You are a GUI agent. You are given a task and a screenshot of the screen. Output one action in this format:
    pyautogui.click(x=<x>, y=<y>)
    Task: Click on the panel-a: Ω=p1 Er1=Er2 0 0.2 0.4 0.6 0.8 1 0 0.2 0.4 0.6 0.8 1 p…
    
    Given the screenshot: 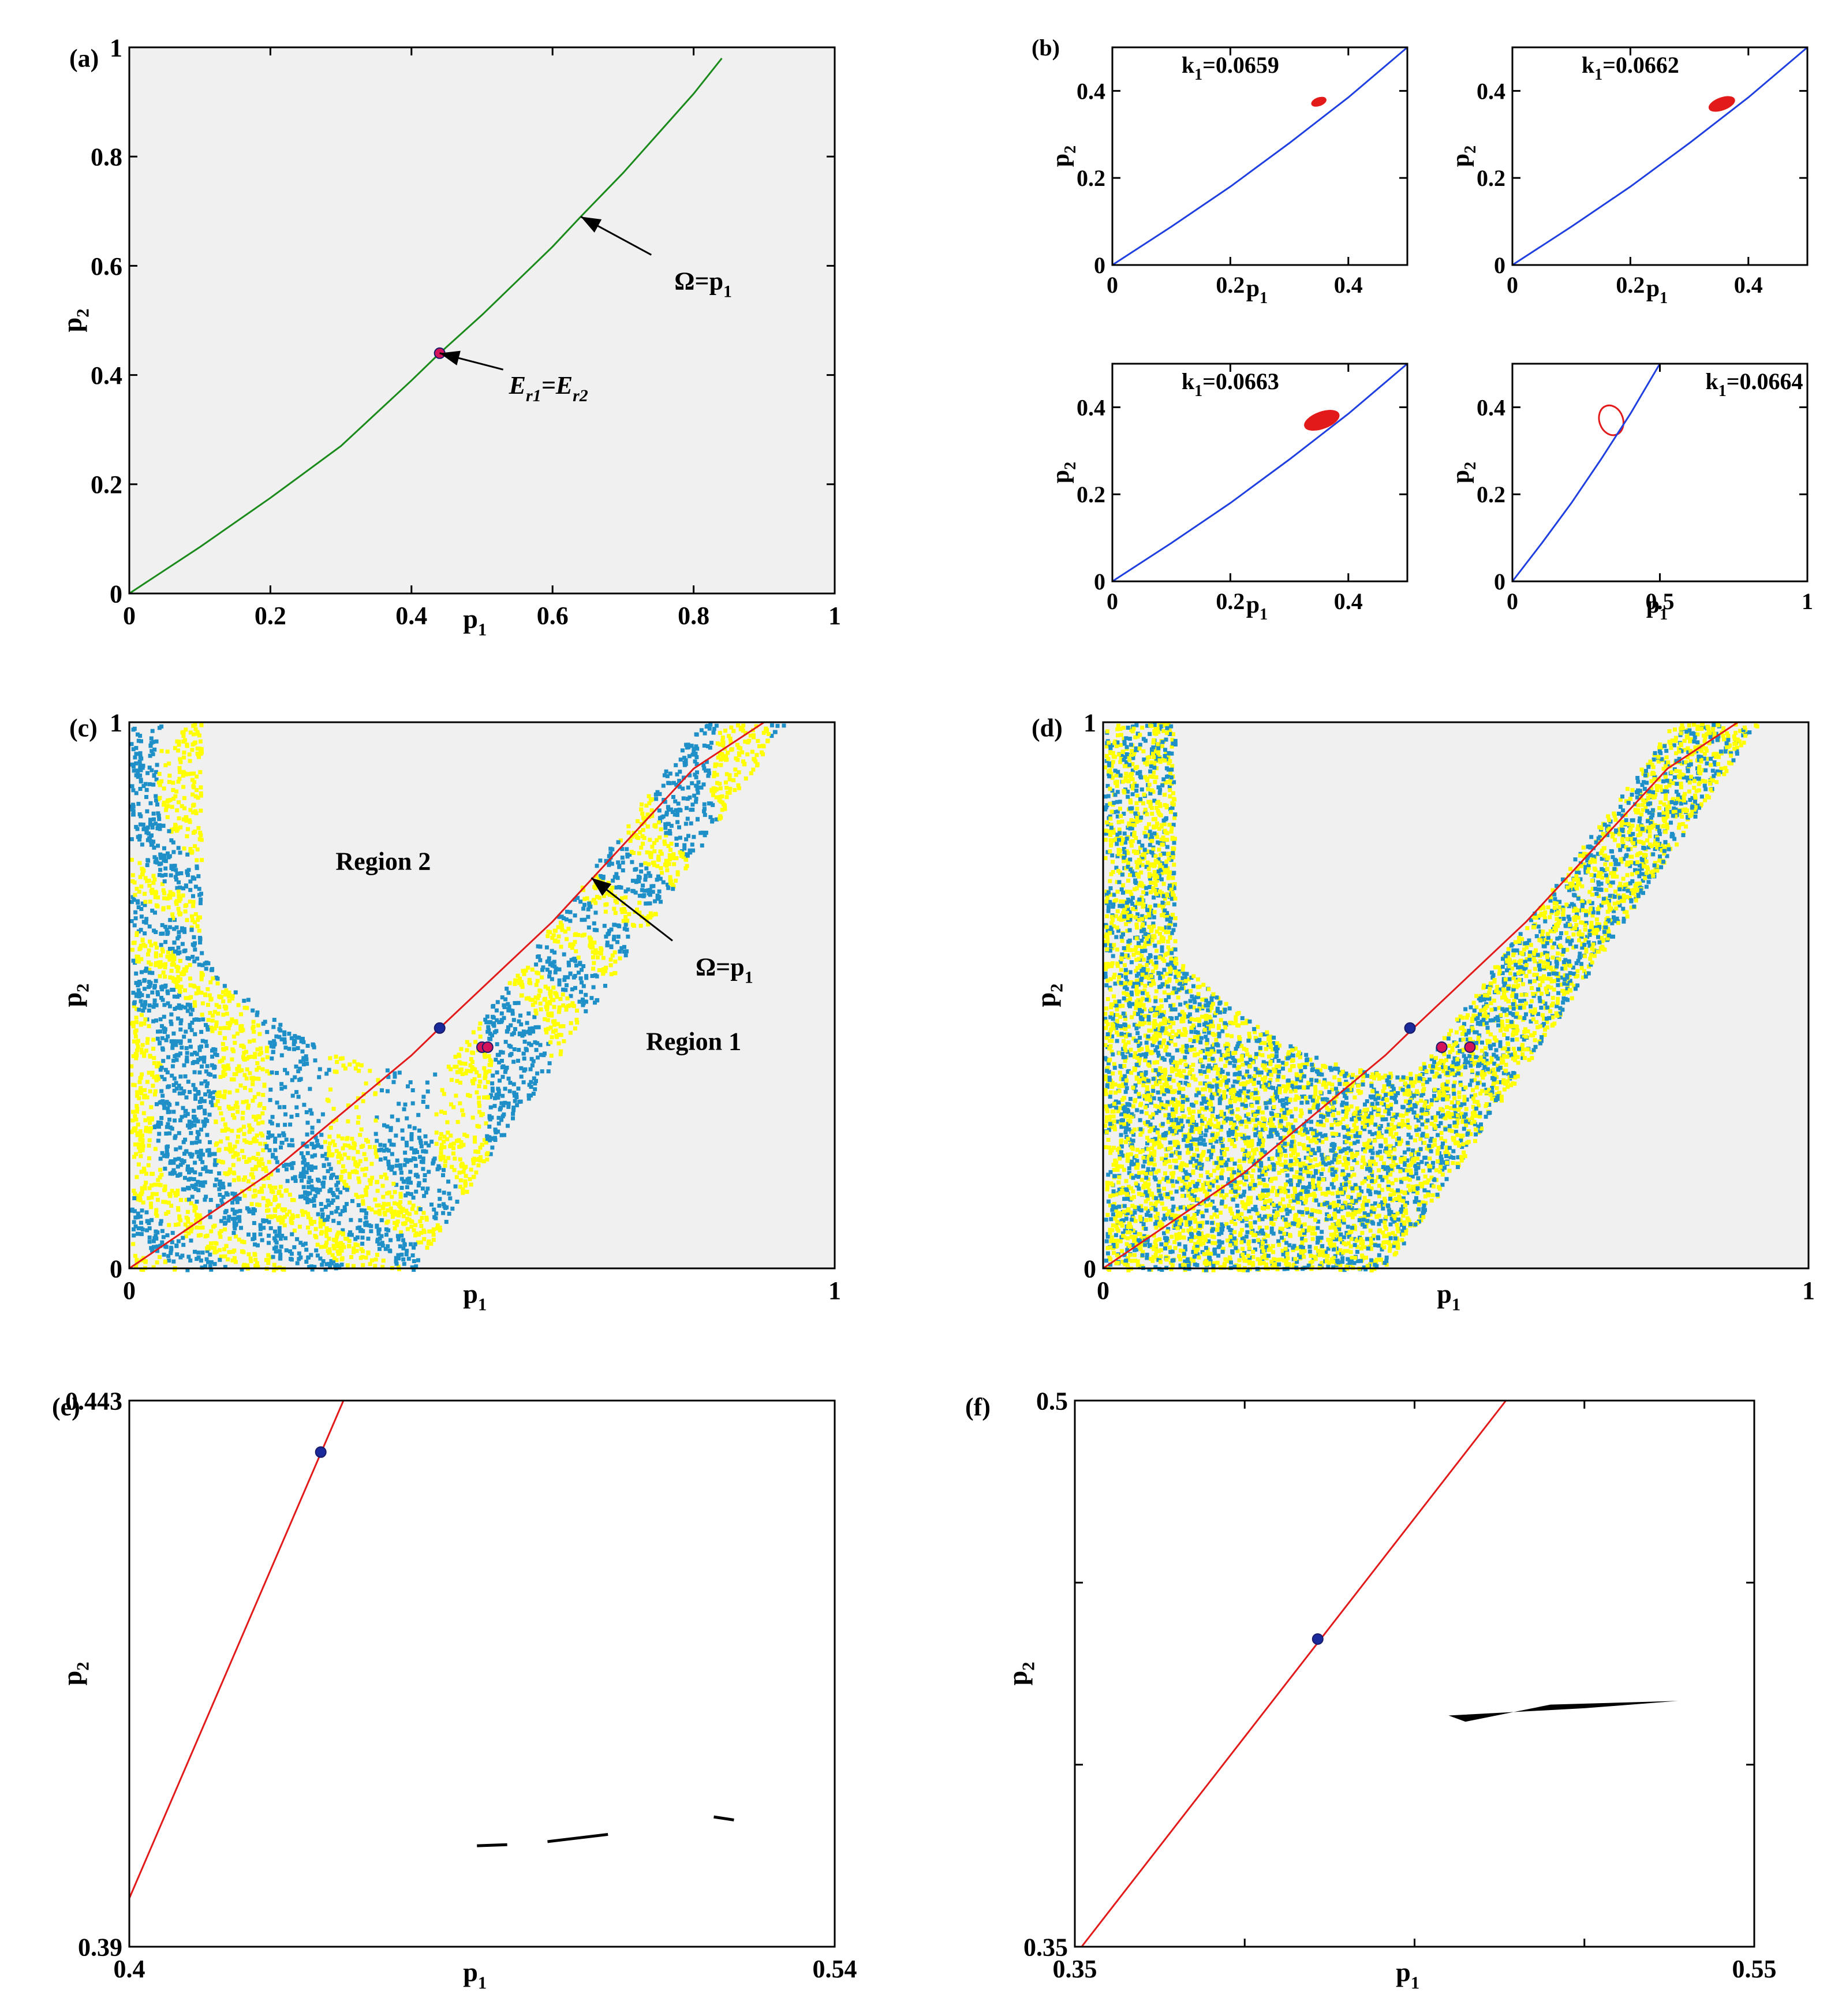 What is the action you would take?
    pyautogui.click(x=449, y=336)
    